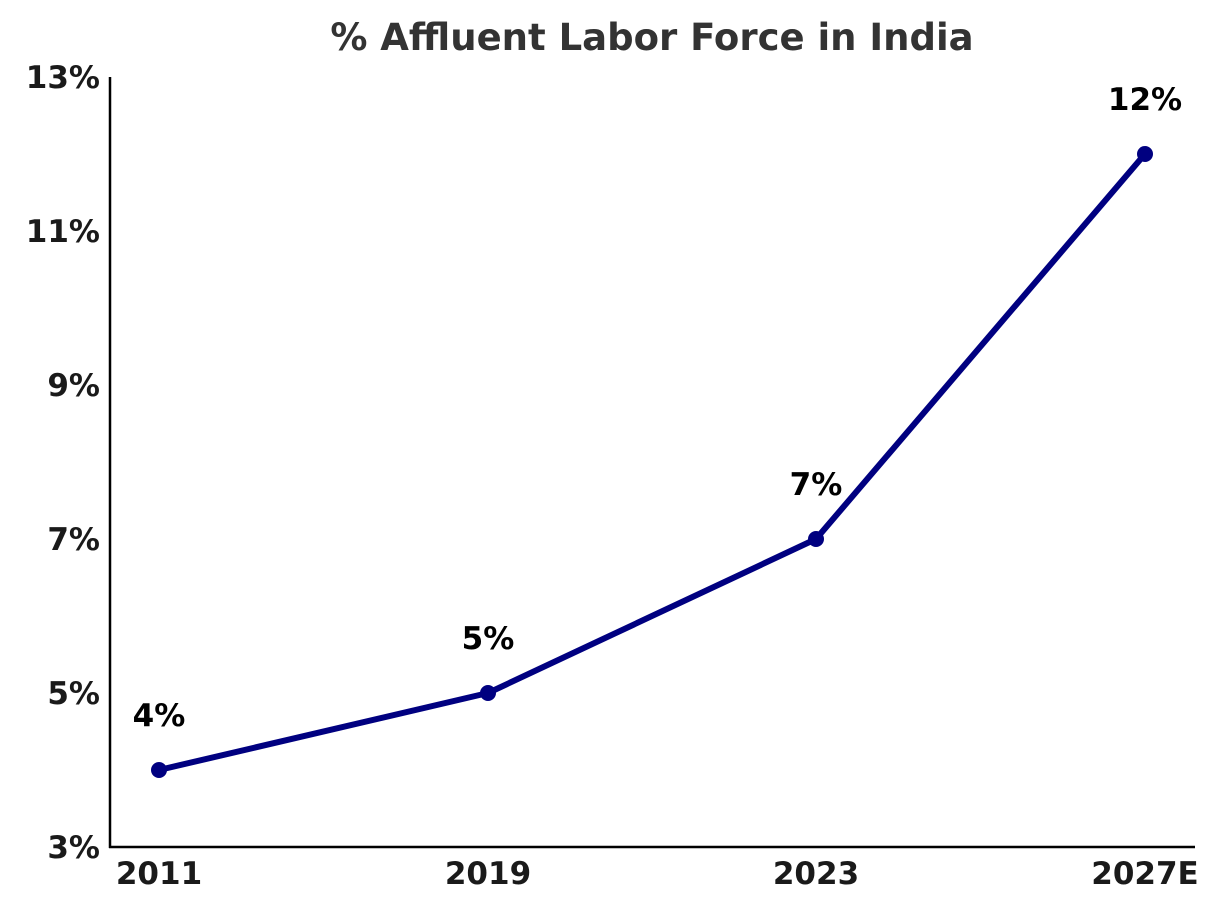 The width and height of the screenshot is (1222, 910). Describe the element at coordinates (159, 874) in the screenshot. I see `x-tick-label: 2011` at that location.